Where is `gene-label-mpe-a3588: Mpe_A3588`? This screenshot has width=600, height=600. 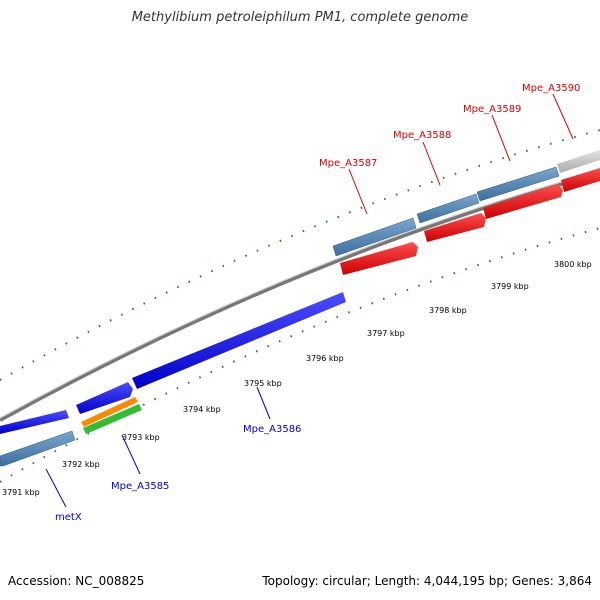
gene-label-mpe-a3588: Mpe_A3588 is located at coordinates (422, 135).